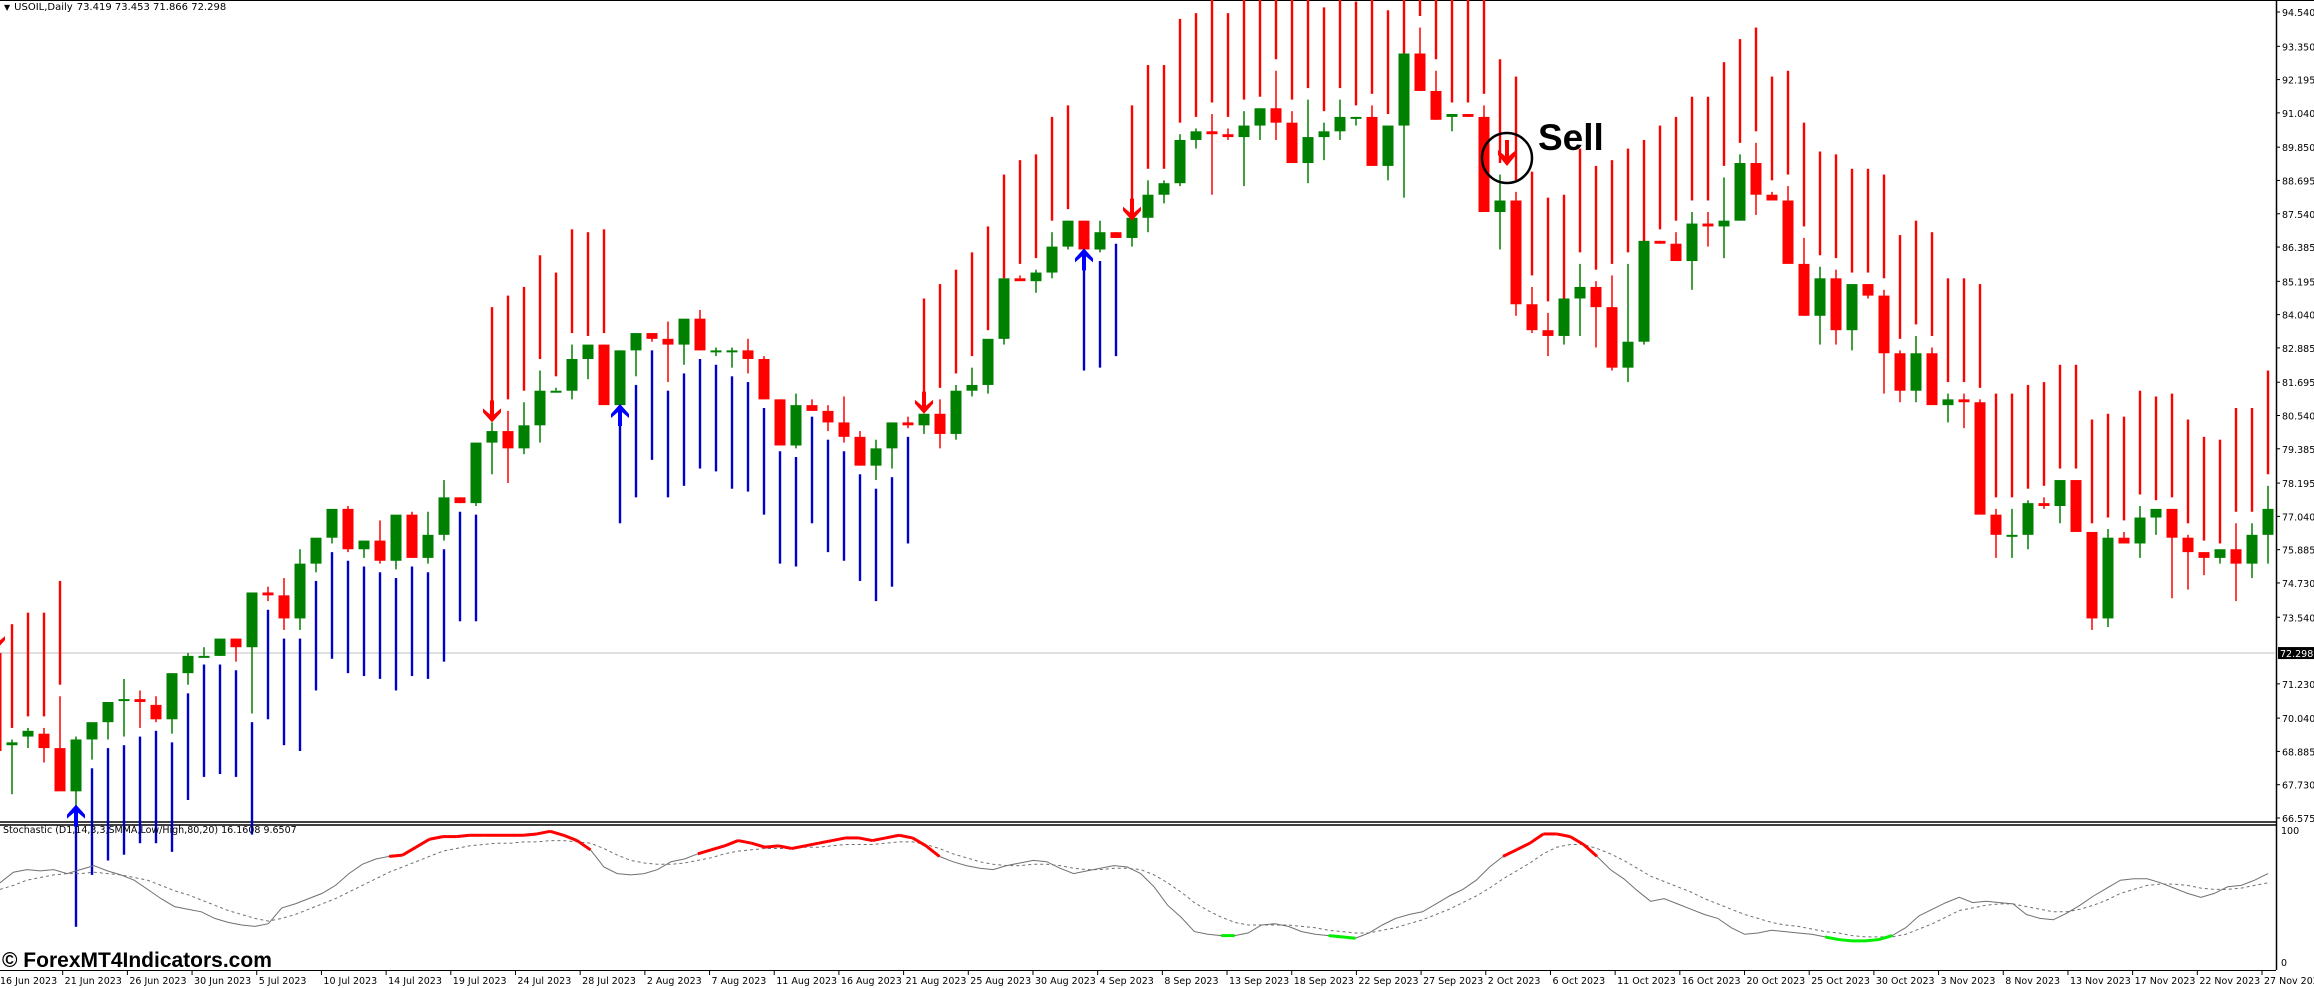  What do you see at coordinates (2298, 248) in the screenshot?
I see `svg-text: 86.385` at bounding box center [2298, 248].